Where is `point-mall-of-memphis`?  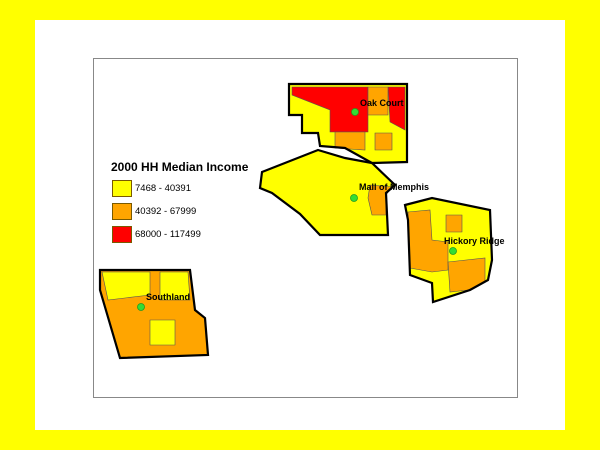
point-mall-of-memphis is located at coordinates (354, 198).